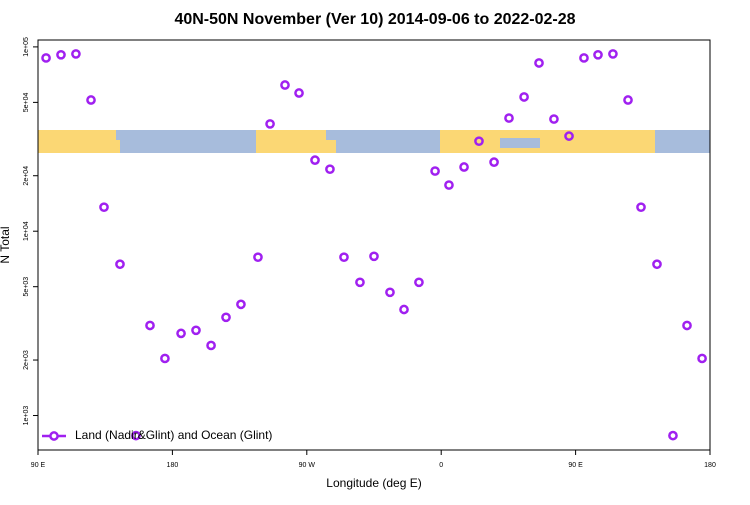 The image size is (750, 505). Describe the element at coordinates (26, 287) in the screenshot. I see `y-tick-label: 5e+03` at that location.